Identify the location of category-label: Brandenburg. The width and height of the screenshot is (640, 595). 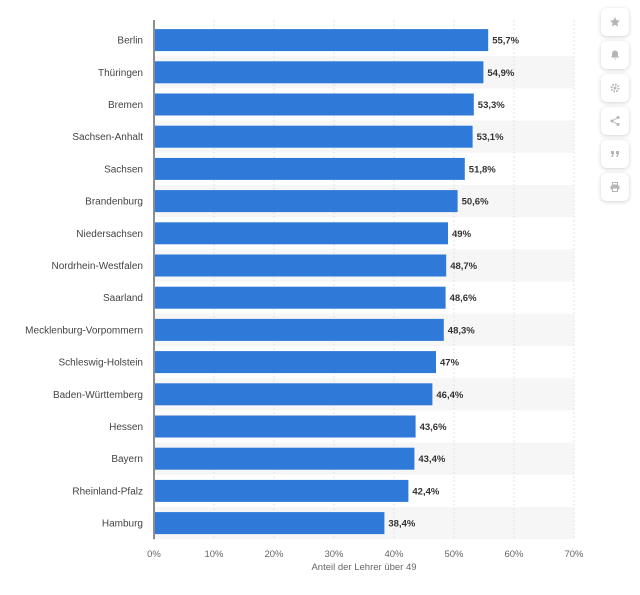
(114, 202).